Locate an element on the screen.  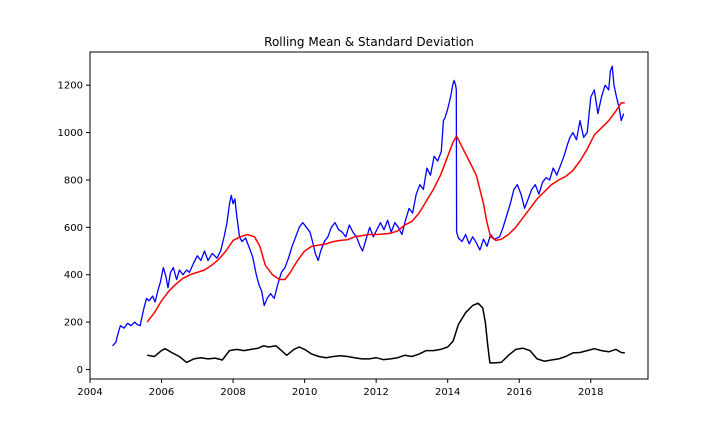
y-tick-label: 200 is located at coordinates (73, 323).